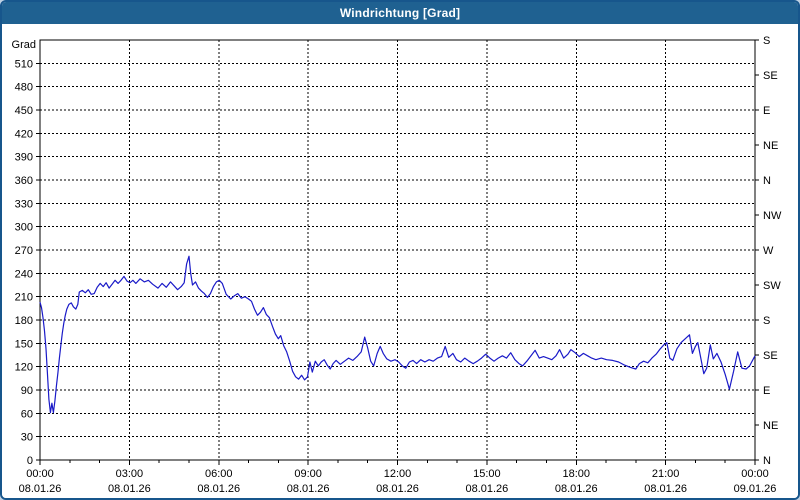 This screenshot has width=800, height=500. What do you see at coordinates (308, 474) in the screenshot?
I see `svg-text: 09:00` at bounding box center [308, 474].